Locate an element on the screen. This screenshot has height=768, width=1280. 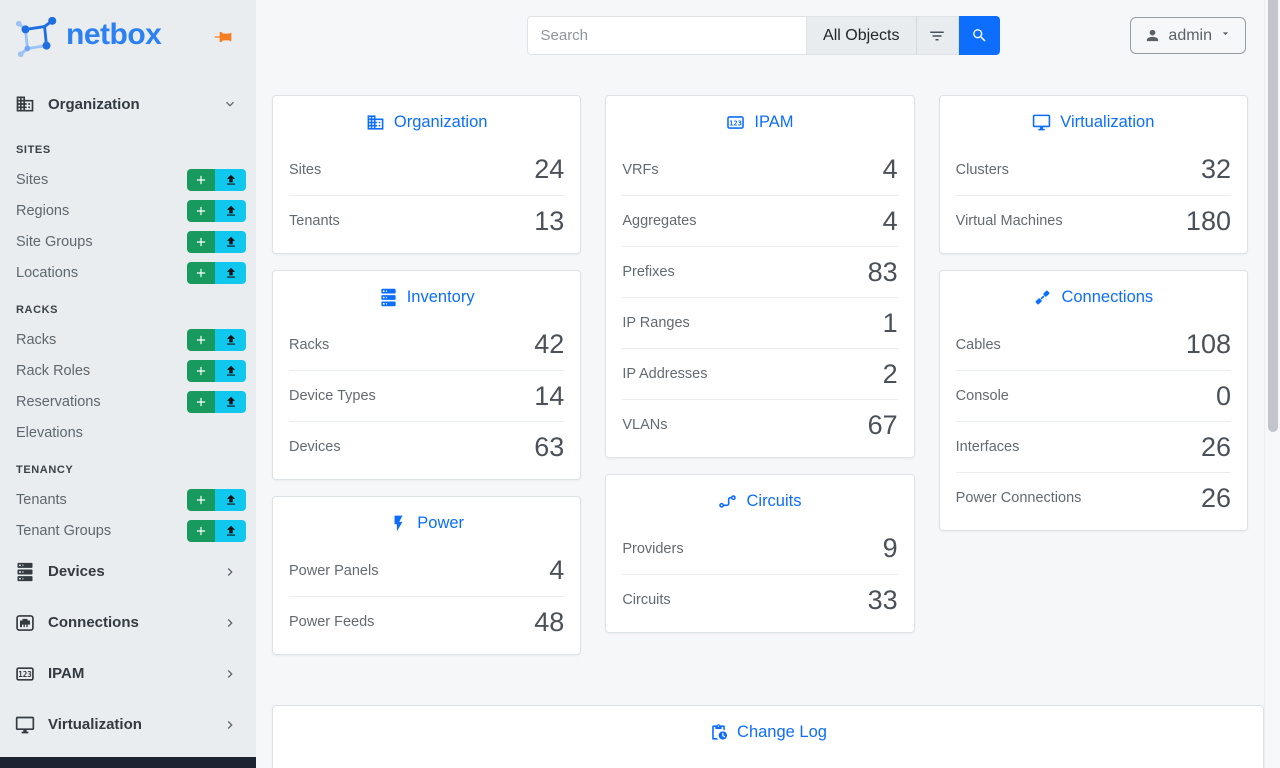
stat-value: 48 is located at coordinates (549, 621).